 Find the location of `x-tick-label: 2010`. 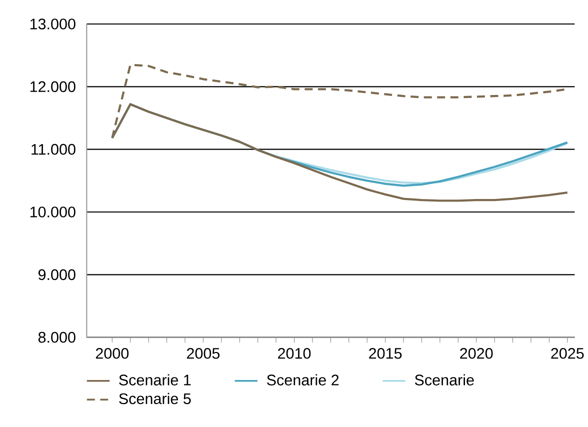

x-tick-label: 2010 is located at coordinates (294, 353).